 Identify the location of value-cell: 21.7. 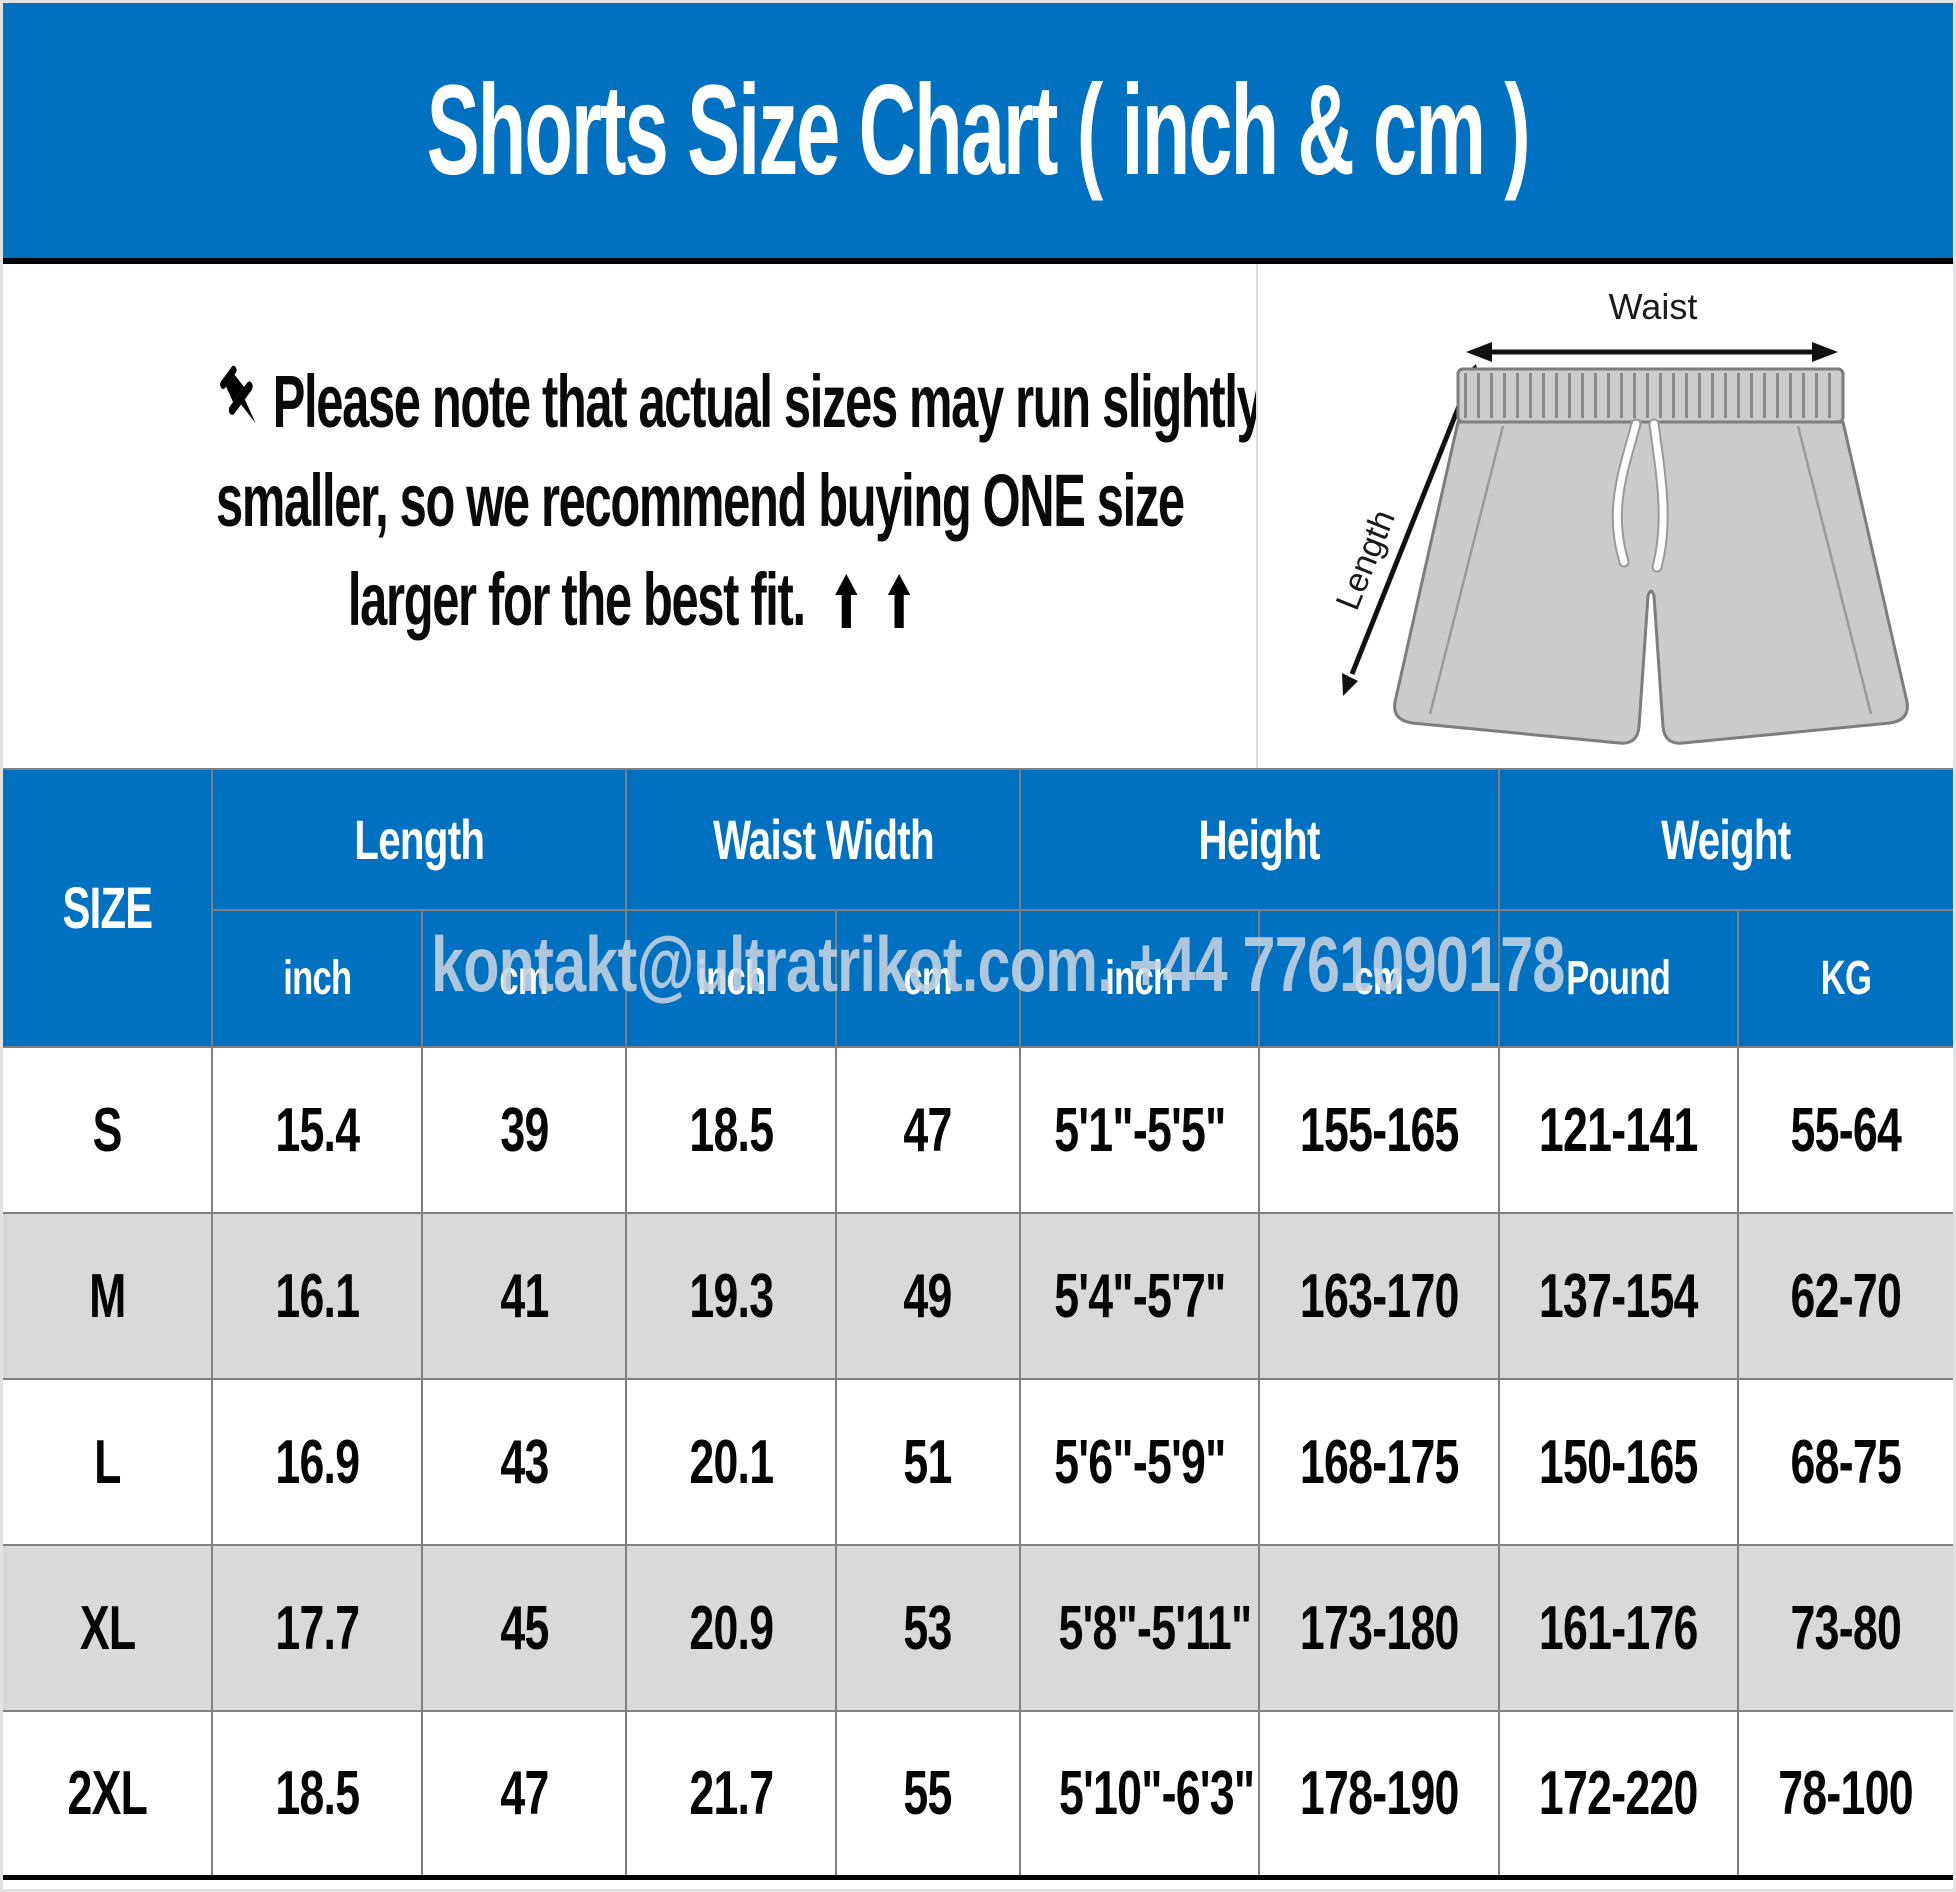
(731, 1794).